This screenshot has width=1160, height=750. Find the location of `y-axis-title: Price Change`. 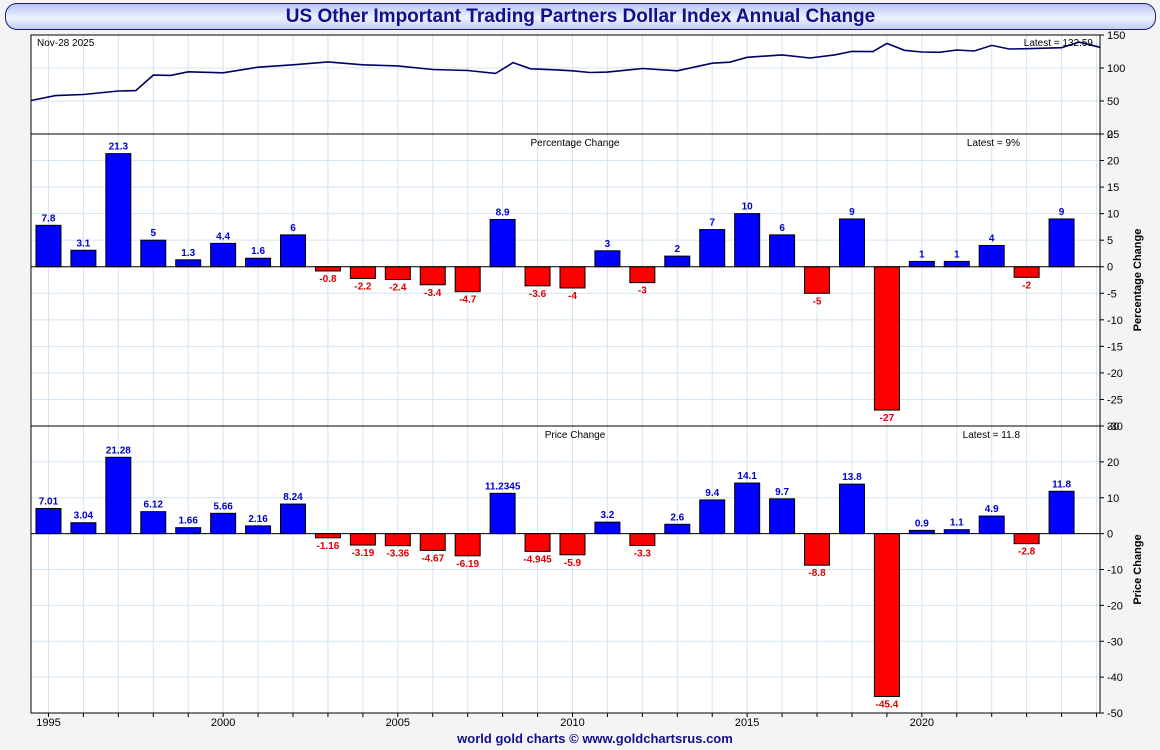

y-axis-title: Price Change is located at coordinates (1138, 569).